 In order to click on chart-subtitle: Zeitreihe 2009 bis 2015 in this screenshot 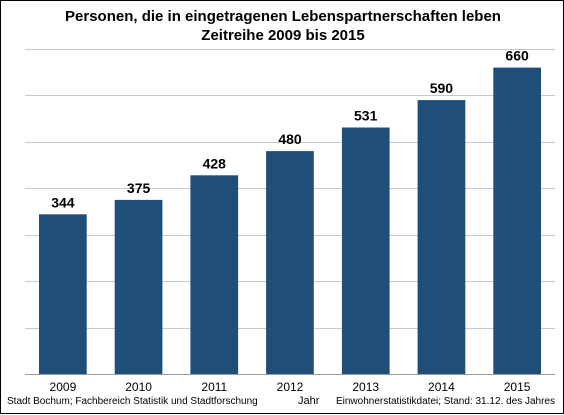, I will do `click(283, 35)`.